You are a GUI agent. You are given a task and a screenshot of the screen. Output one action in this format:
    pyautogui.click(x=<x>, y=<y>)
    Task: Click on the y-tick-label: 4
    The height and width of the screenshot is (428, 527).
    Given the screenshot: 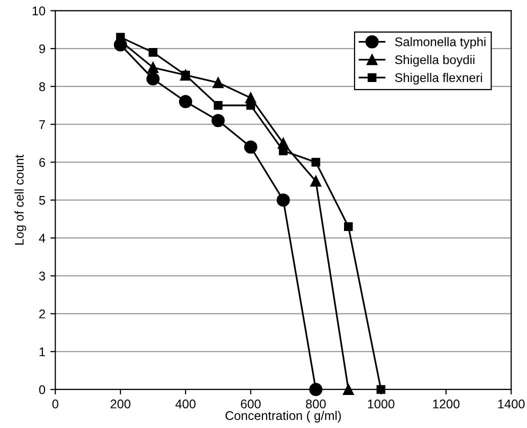 What is the action you would take?
    pyautogui.click(x=42, y=238)
    